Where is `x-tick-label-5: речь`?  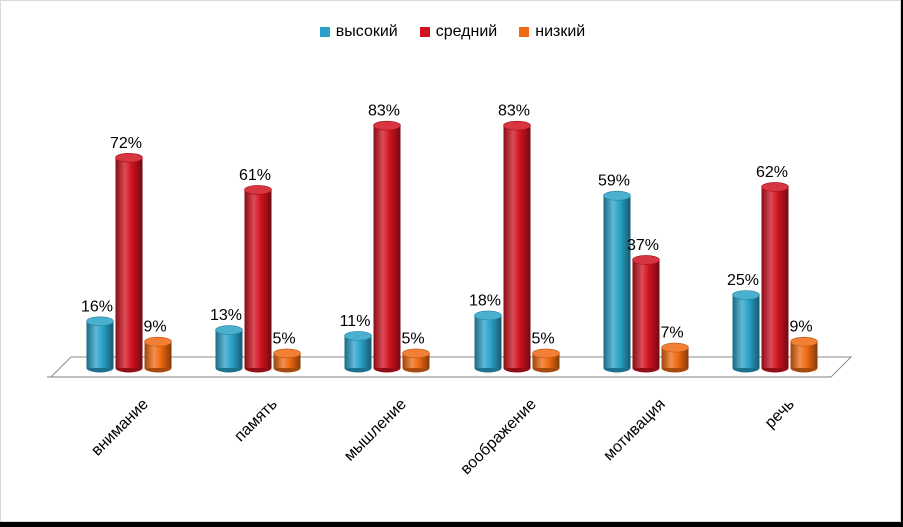 x-tick-label-5: речь is located at coordinates (780, 414).